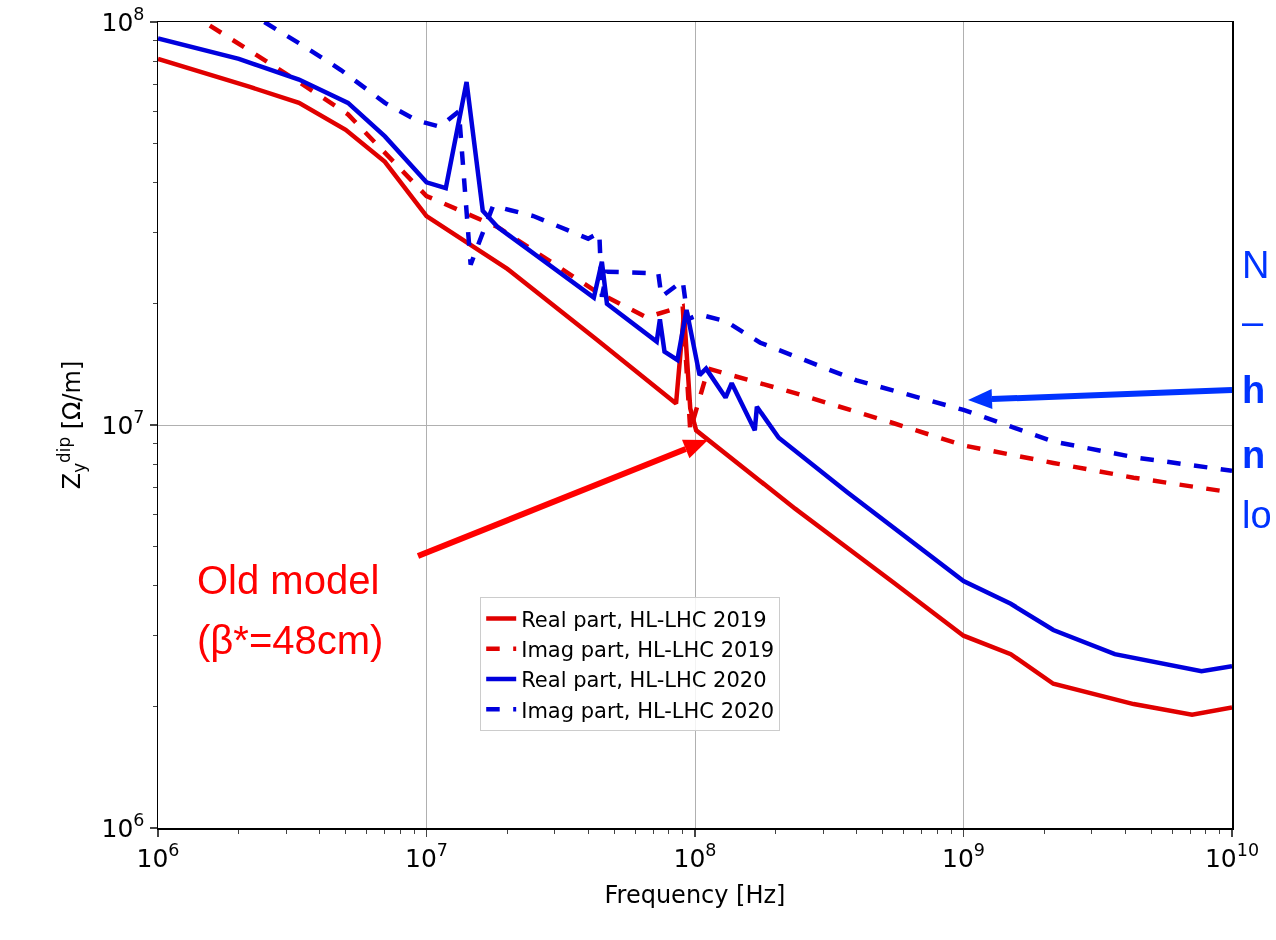  Describe the element at coordinates (963, 856) in the screenshot. I see `x-tick-label: 10$^{9}$` at that location.